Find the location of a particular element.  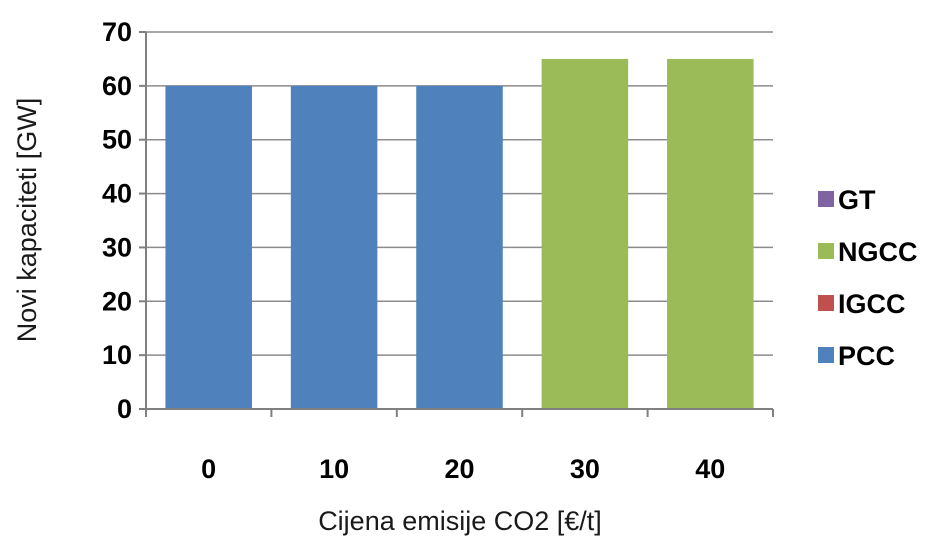

legend-label-pcc: PCC is located at coordinates (866, 356).